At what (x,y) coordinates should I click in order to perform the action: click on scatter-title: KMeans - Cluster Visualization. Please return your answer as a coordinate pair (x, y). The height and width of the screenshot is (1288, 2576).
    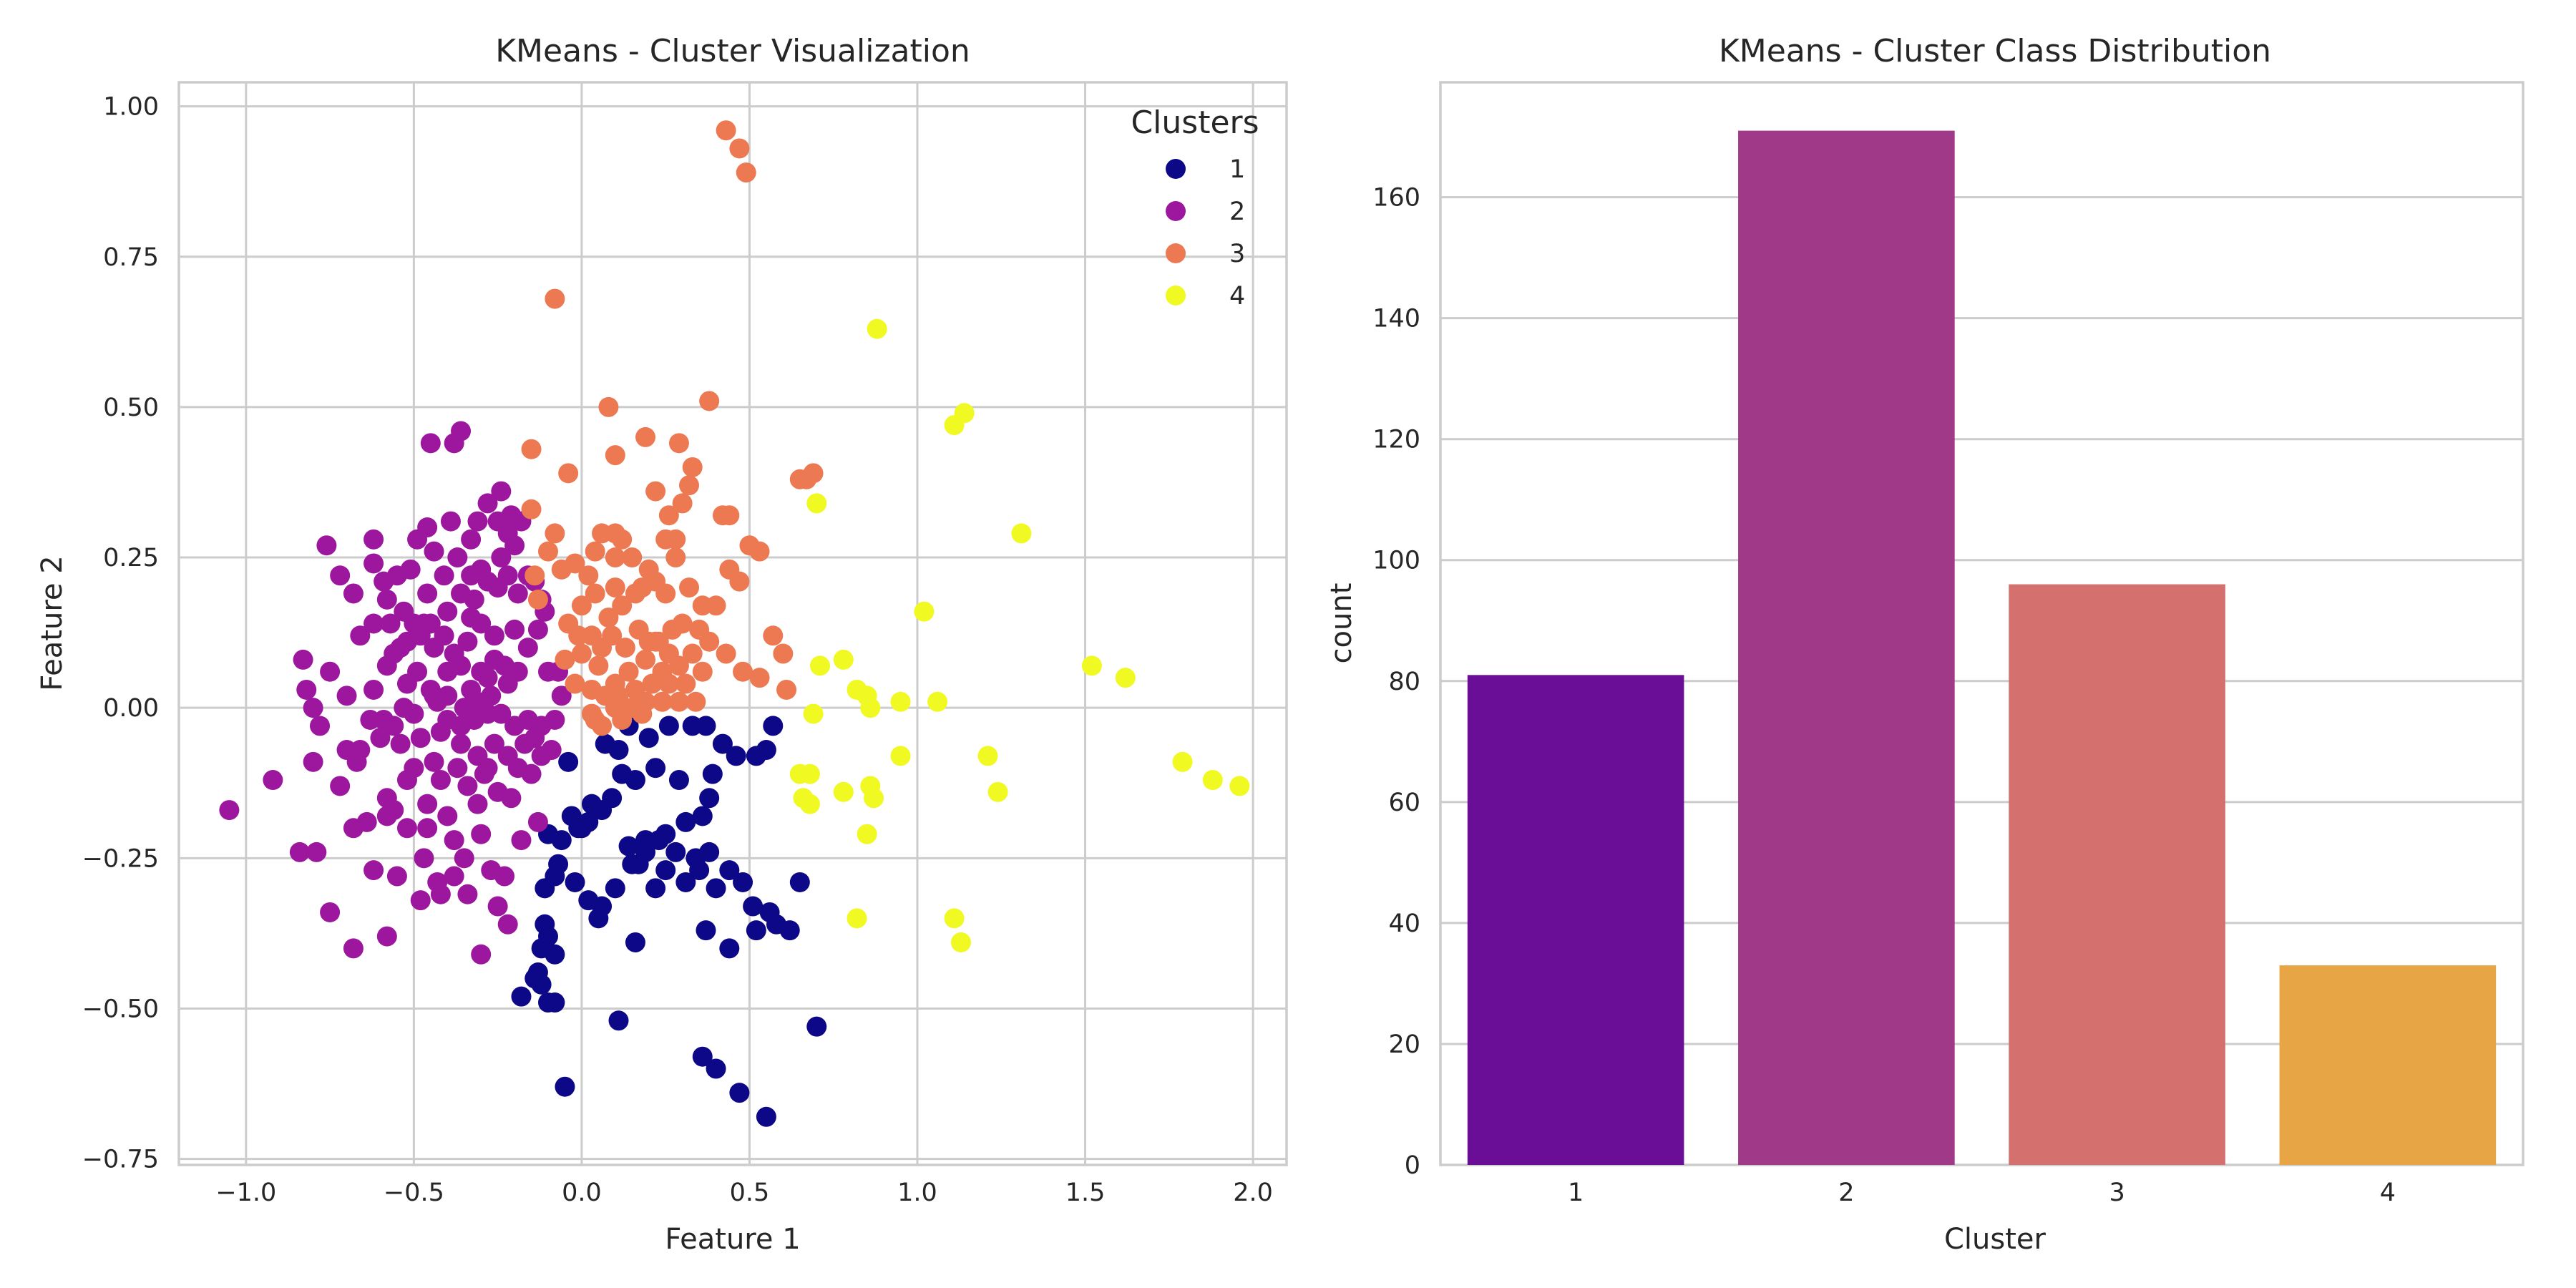
    Looking at the image, I should click on (732, 51).